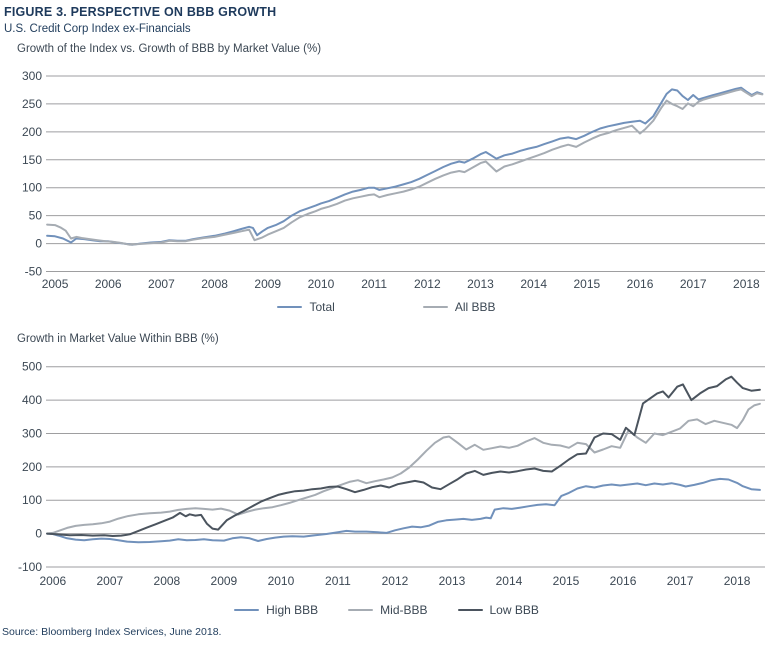 This screenshot has width=773, height=648. I want to click on legend-item-mid-bbb: Mid-BBB, so click(388, 610).